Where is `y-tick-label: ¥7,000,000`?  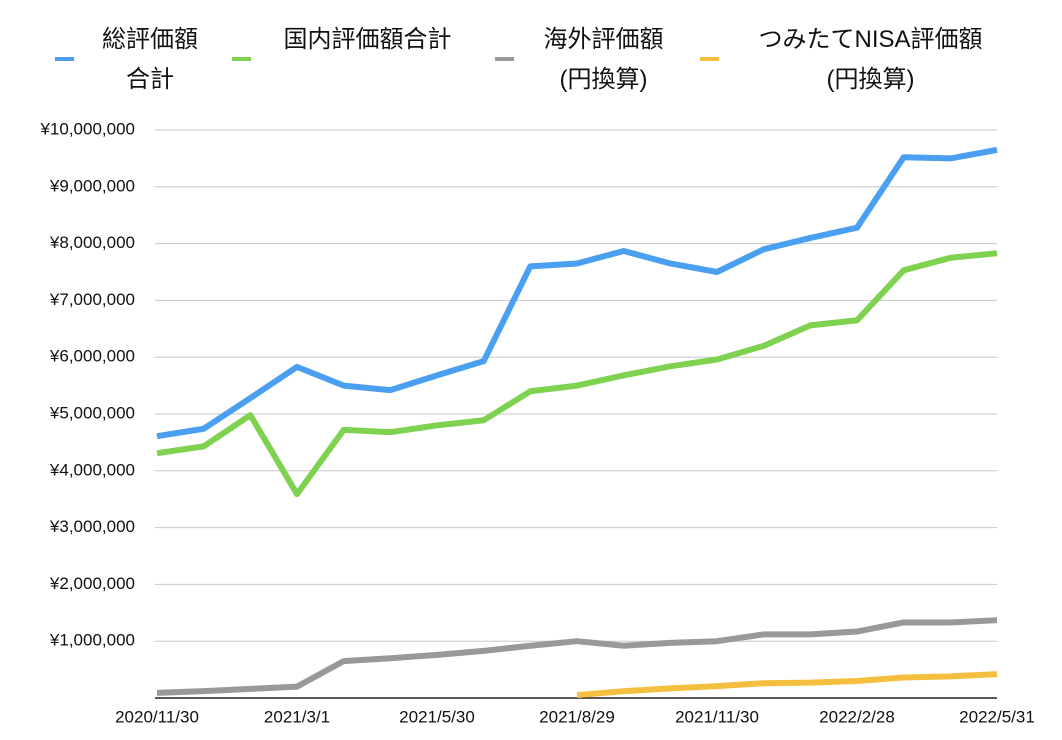 y-tick-label: ¥7,000,000 is located at coordinates (92, 299).